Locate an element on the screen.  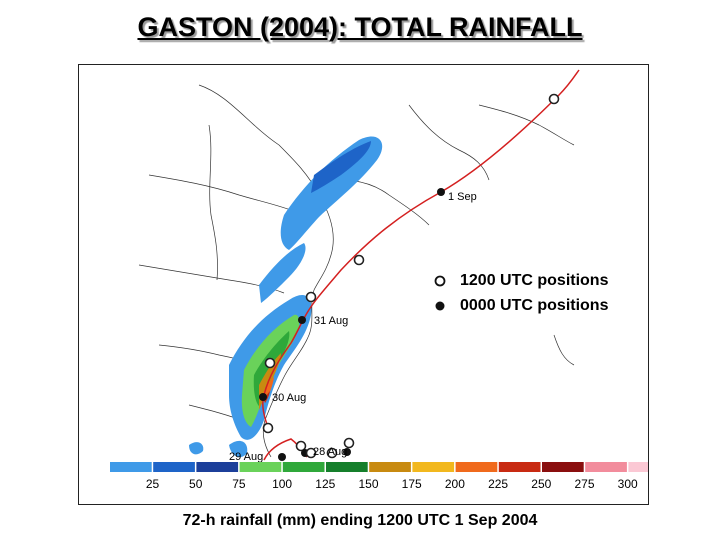
page-title: GASTON (2004): TOTAL RAINFALL is located at coordinates (360, 27).